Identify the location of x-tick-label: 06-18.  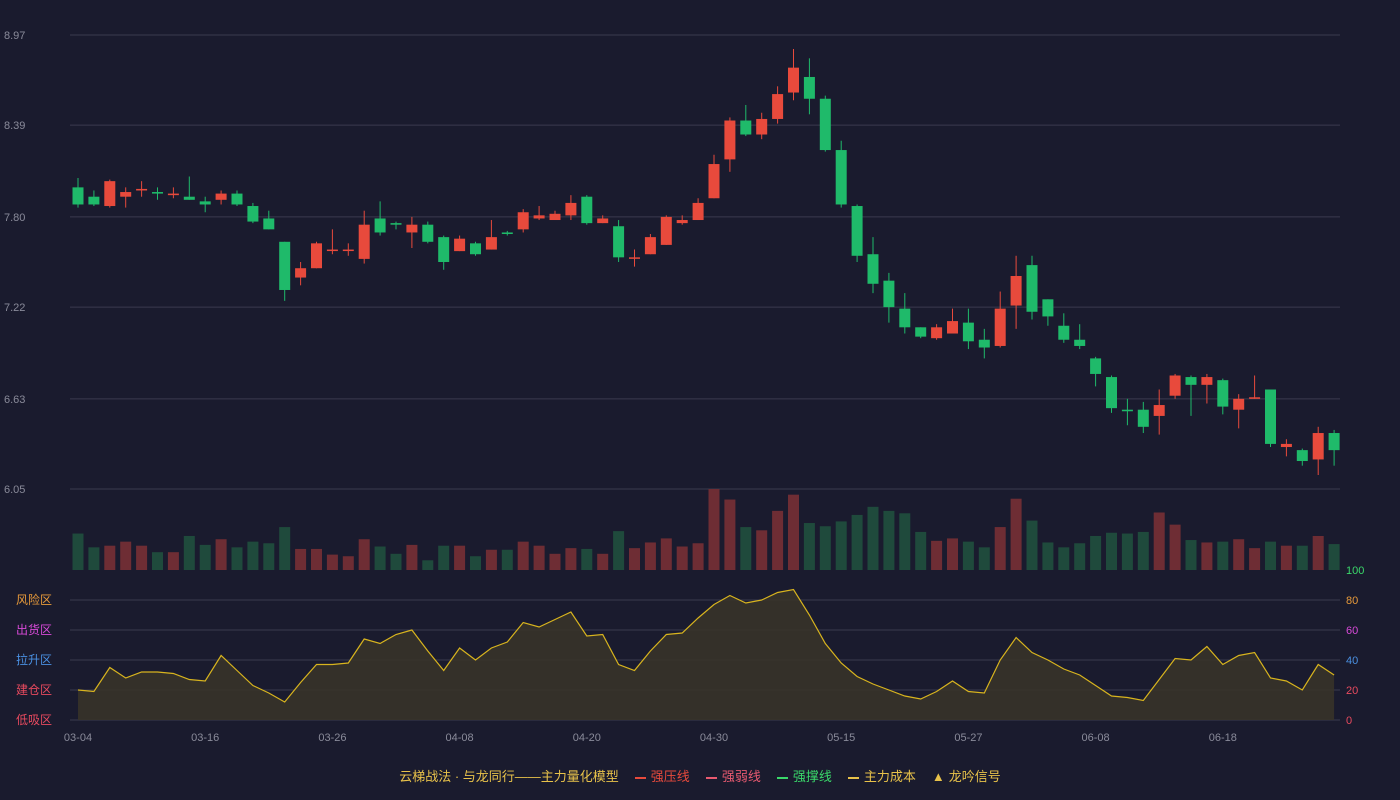
(1223, 738).